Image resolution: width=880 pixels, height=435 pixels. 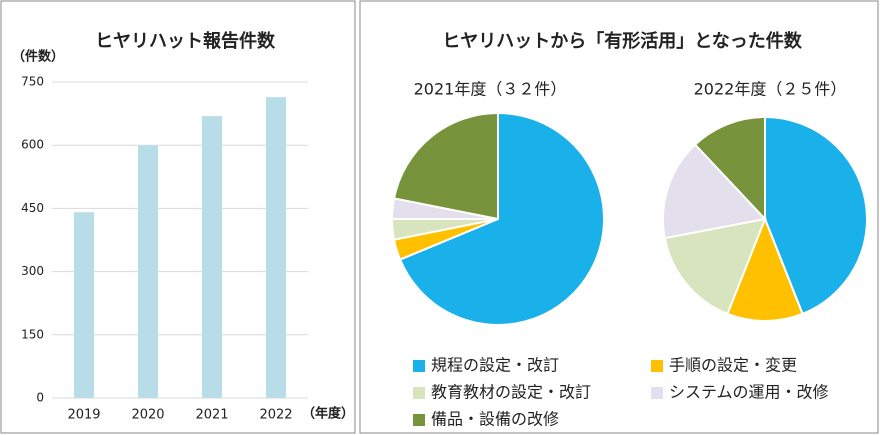 What do you see at coordinates (40, 398) in the screenshot?
I see `y-tick-label: 0` at bounding box center [40, 398].